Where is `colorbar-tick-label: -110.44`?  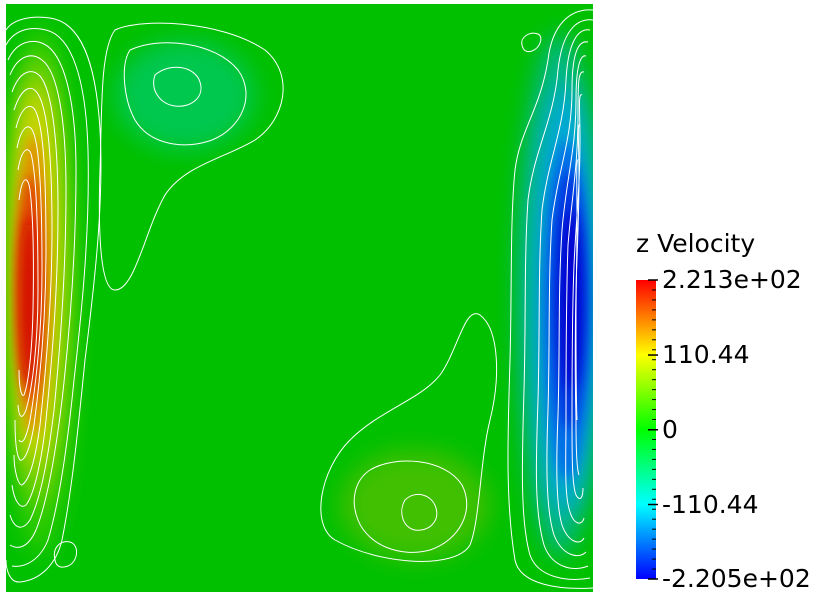
colorbar-tick-label: -110.44 is located at coordinates (710, 504).